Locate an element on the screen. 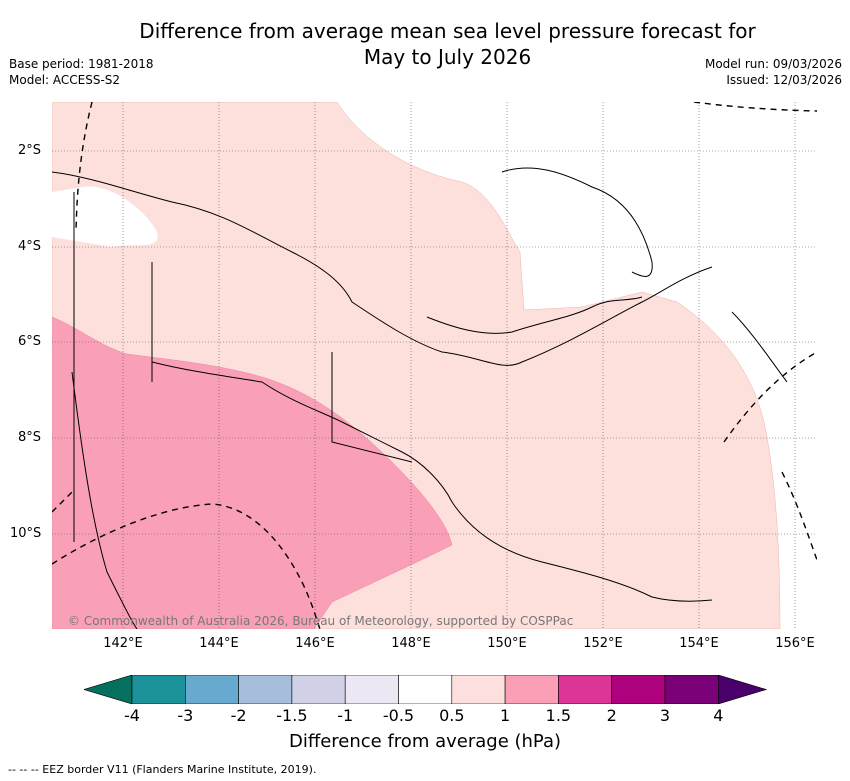  issued-date: Issued: 12/03/2026 is located at coordinates (784, 80).